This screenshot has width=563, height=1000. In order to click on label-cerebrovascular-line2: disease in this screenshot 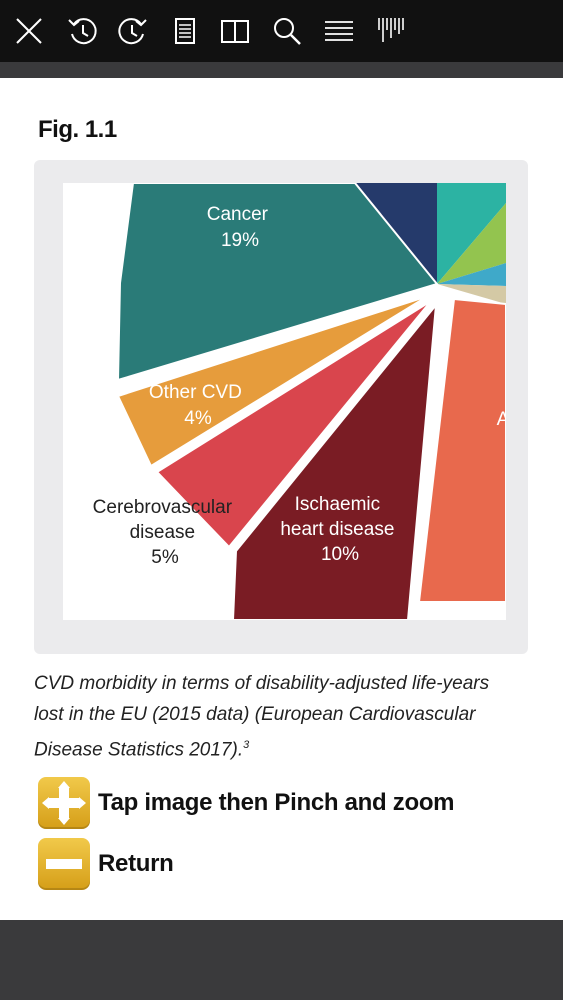, I will do `click(163, 532)`.